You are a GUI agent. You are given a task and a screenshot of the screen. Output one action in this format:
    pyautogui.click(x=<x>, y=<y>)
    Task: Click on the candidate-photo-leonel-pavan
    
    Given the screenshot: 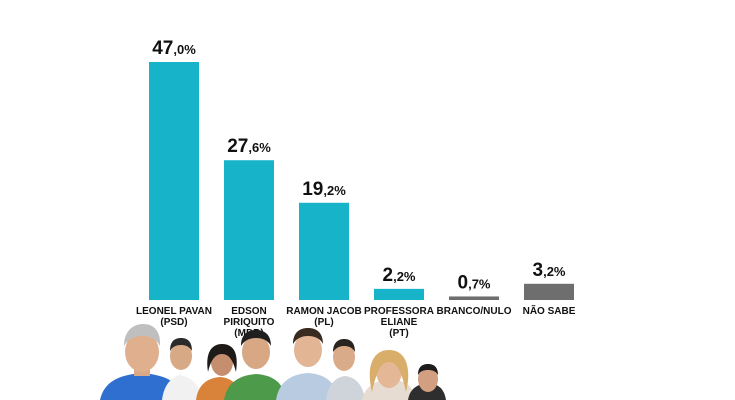 What is the action you would take?
    pyautogui.click(x=142, y=362)
    